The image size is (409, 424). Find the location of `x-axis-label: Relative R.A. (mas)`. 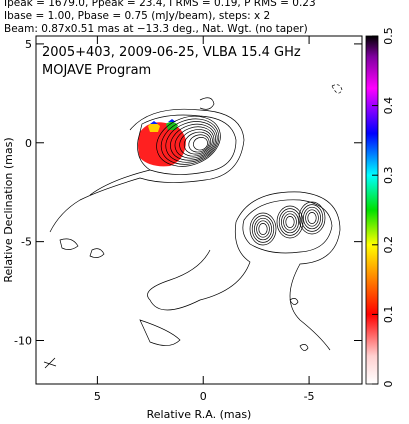

x-axis-label: Relative R.A. (mas) is located at coordinates (199, 414).